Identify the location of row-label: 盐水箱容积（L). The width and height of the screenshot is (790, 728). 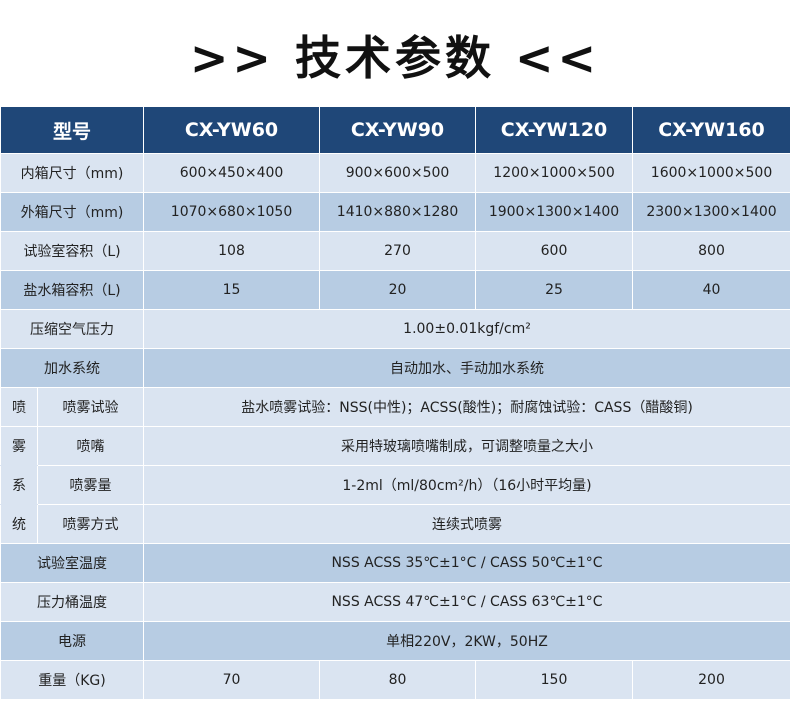
(72, 290).